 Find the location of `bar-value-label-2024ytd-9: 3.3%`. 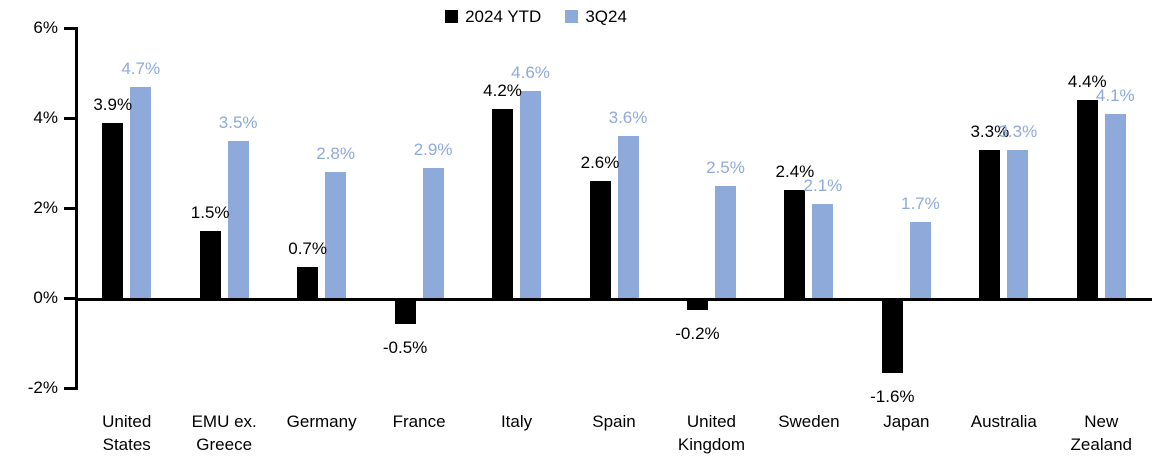

bar-value-label-2024ytd-9: 3.3% is located at coordinates (990, 131).